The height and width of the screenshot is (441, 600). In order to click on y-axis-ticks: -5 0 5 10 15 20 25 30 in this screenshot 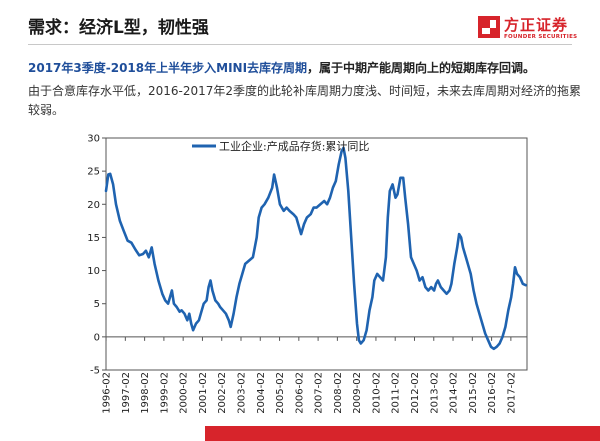, I will do `click(96, 255)`.